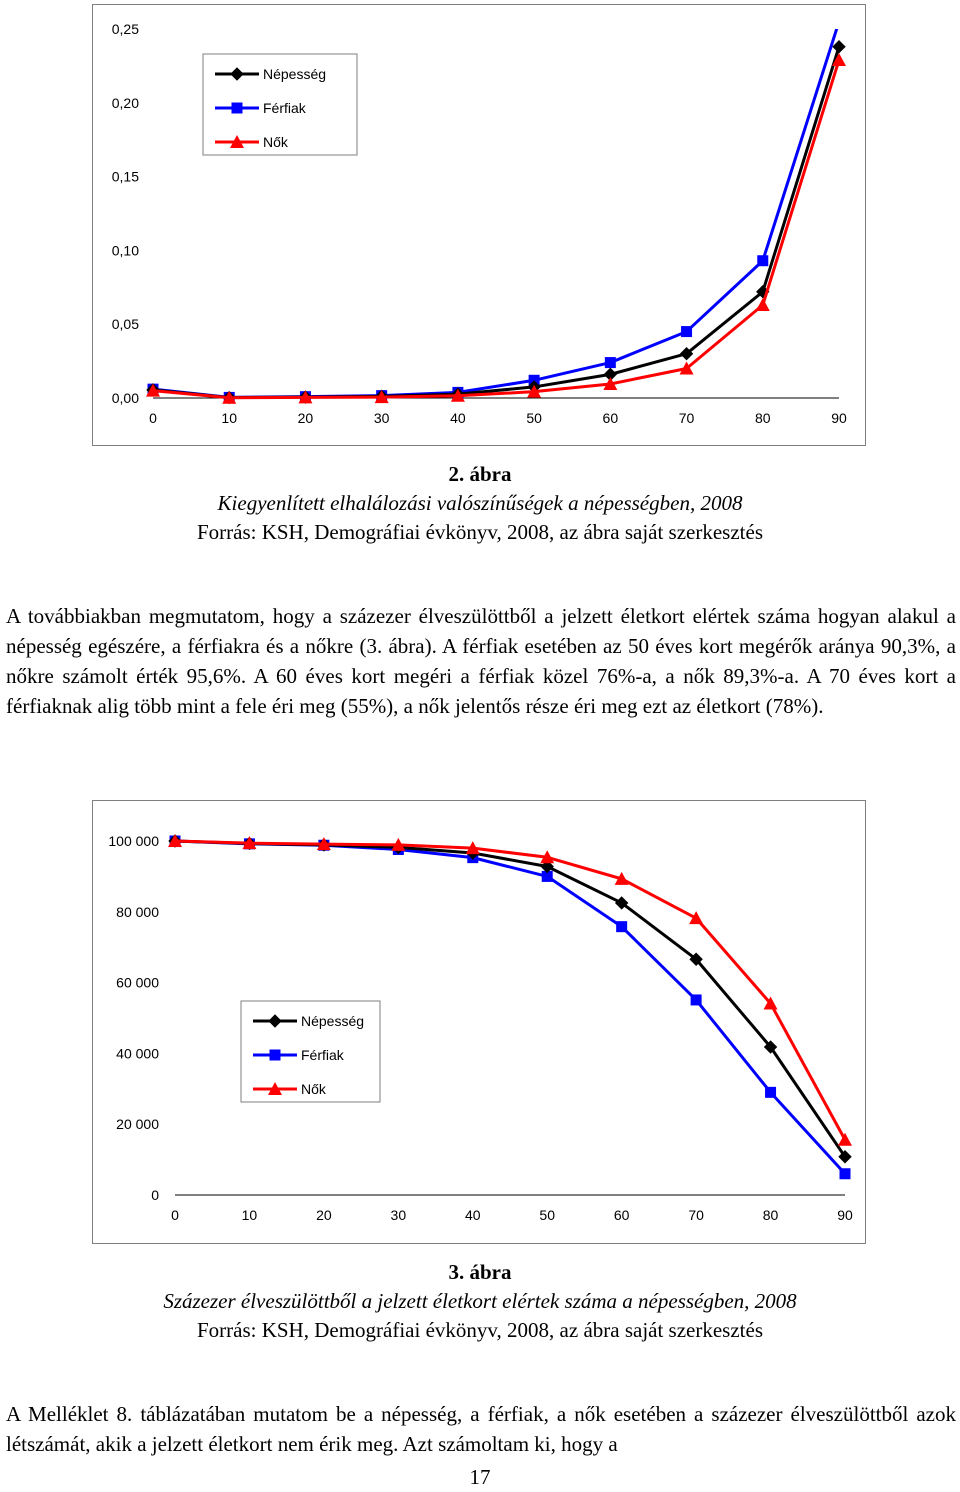 This screenshot has height=1492, width=960. What do you see at coordinates (510, 990) in the screenshot?
I see `series-line` at bounding box center [510, 990].